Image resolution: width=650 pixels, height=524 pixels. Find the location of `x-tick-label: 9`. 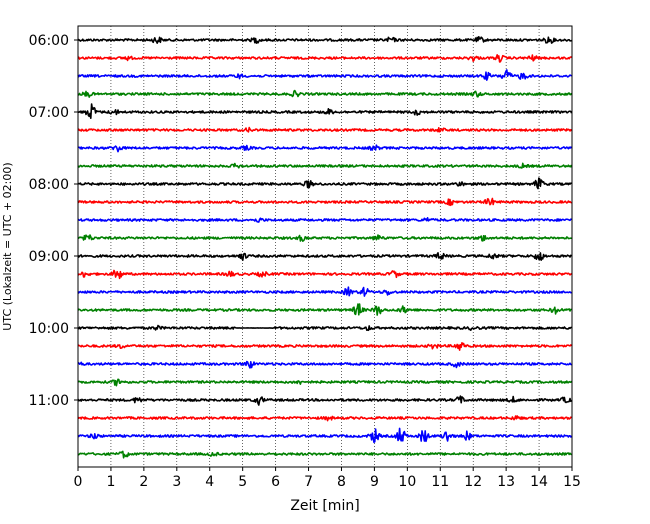

x-tick-label: 9 is located at coordinates (374, 482).